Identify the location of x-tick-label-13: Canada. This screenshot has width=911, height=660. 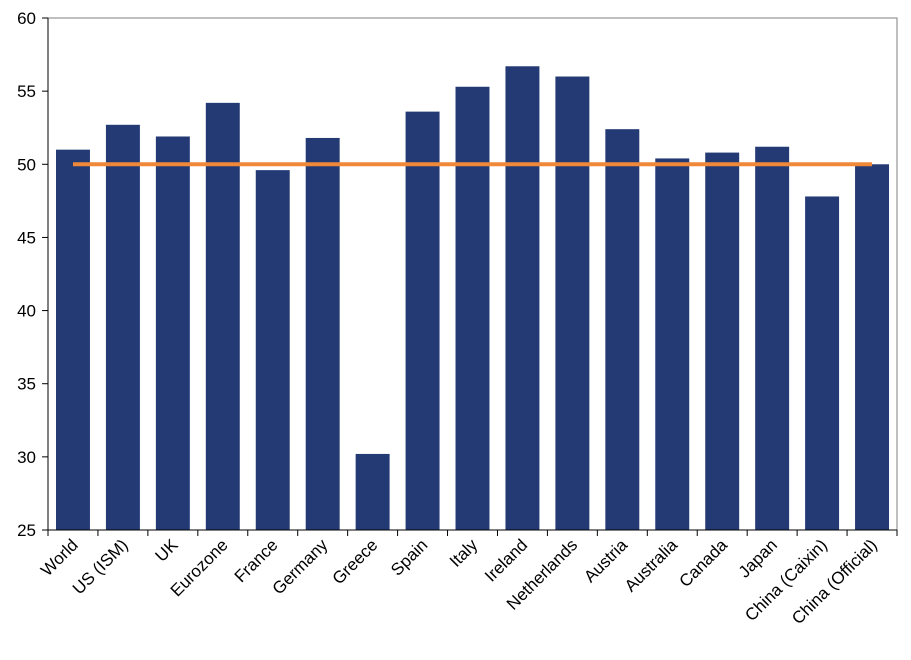
(703, 563).